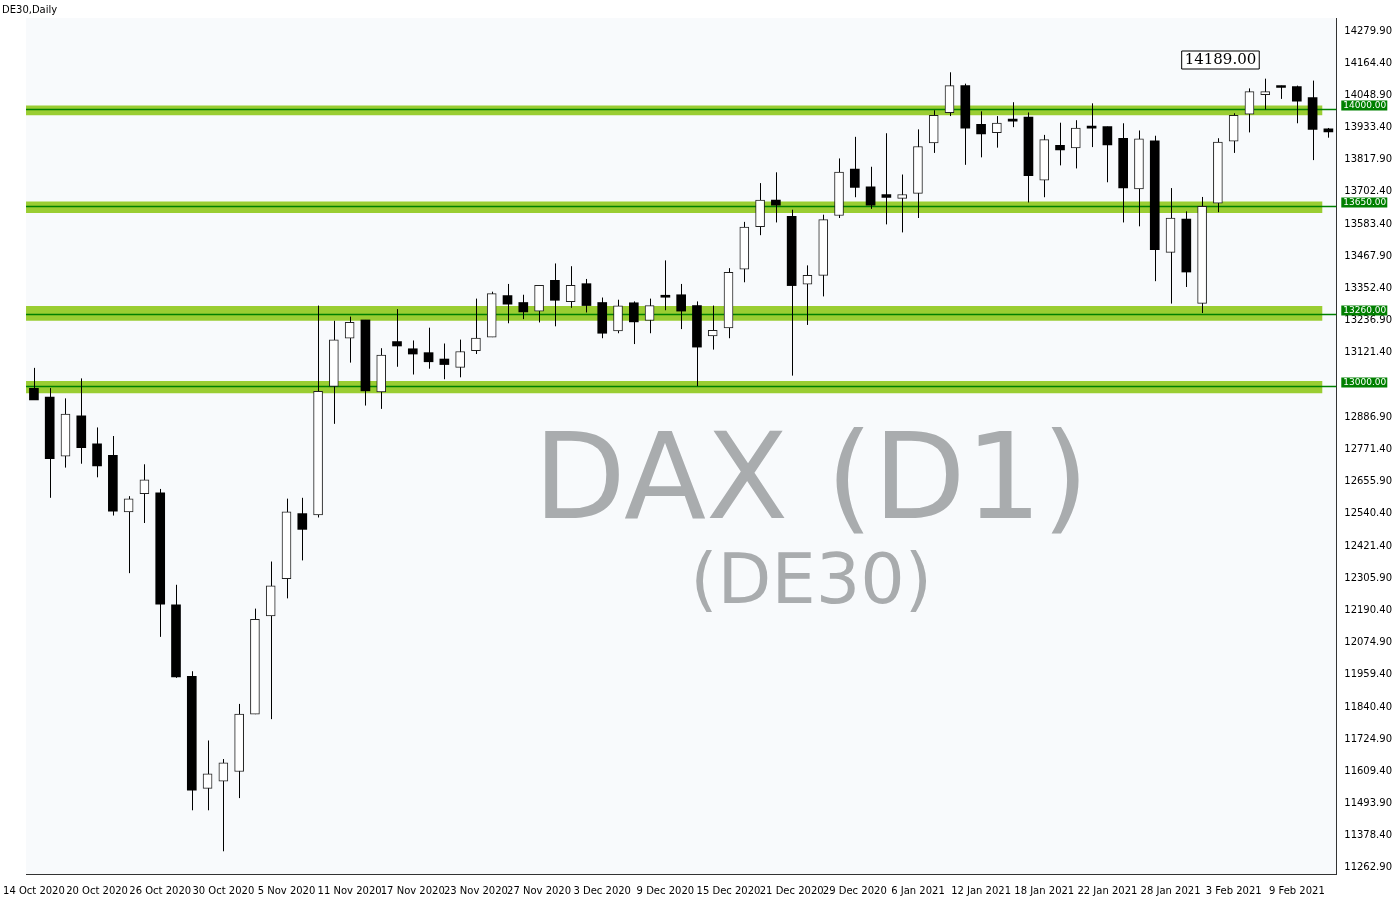 The image size is (1400, 900). Describe the element at coordinates (1107, 890) in the screenshot. I see `x-tick-label: 22 Jan 2021` at that location.